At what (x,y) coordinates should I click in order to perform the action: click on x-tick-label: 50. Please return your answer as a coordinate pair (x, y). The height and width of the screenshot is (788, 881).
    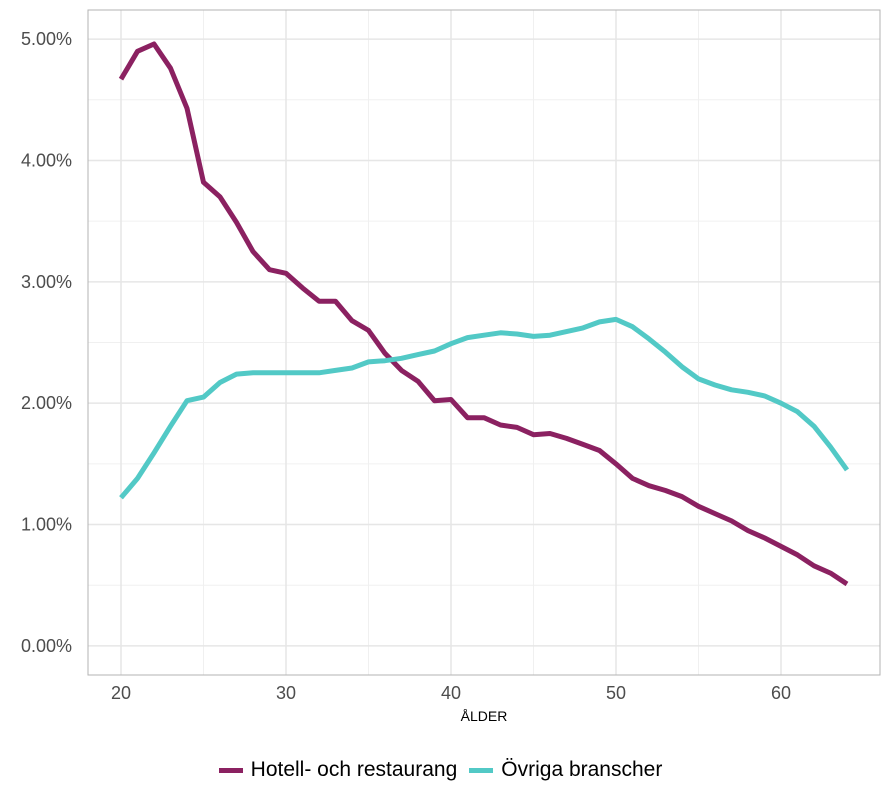
    Looking at the image, I should click on (616, 693).